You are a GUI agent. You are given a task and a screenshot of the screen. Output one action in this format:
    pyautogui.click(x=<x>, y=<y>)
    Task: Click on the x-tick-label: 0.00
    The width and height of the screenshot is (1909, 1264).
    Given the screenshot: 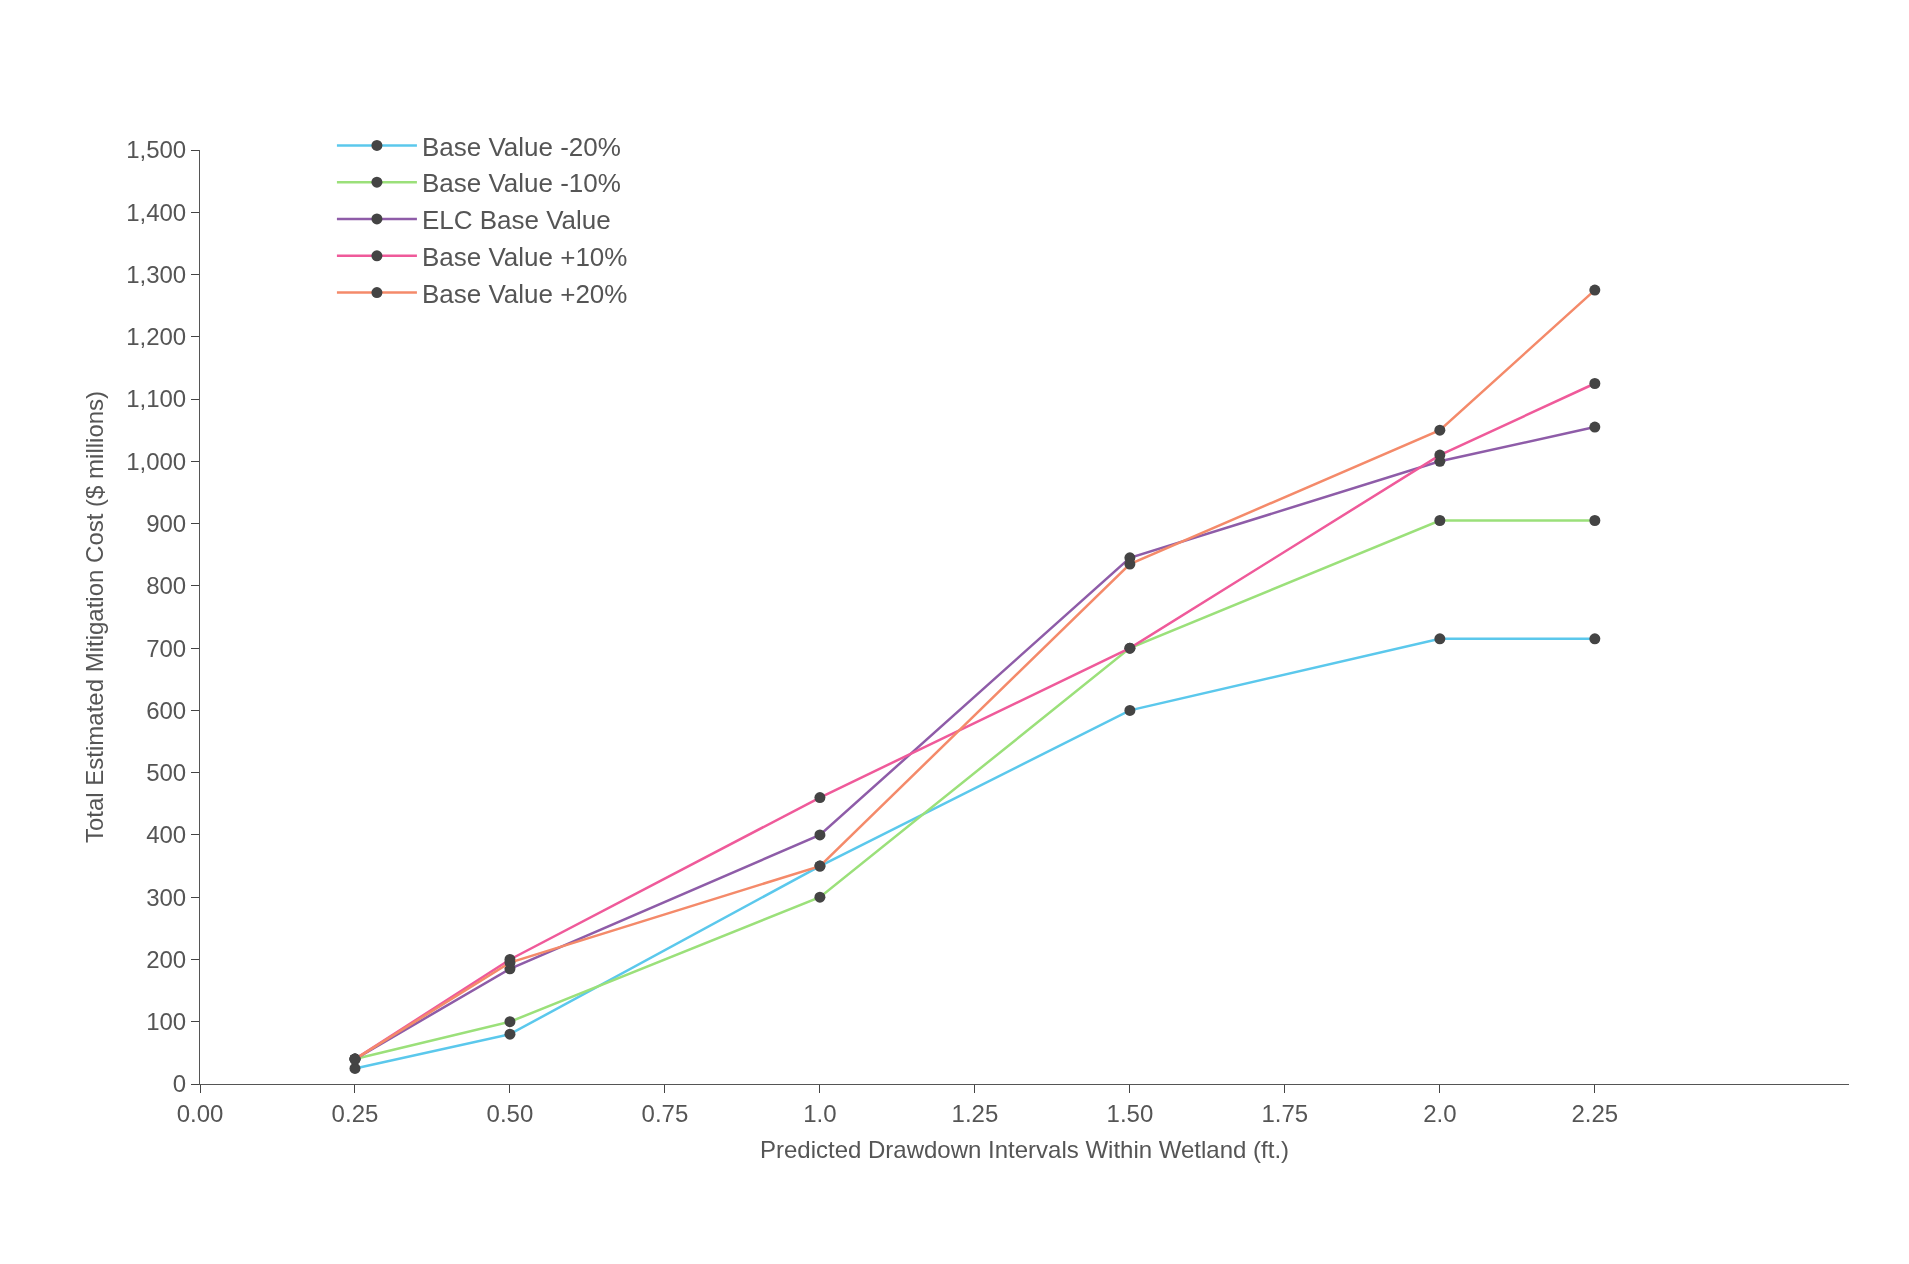 What is the action you would take?
    pyautogui.click(x=200, y=1113)
    